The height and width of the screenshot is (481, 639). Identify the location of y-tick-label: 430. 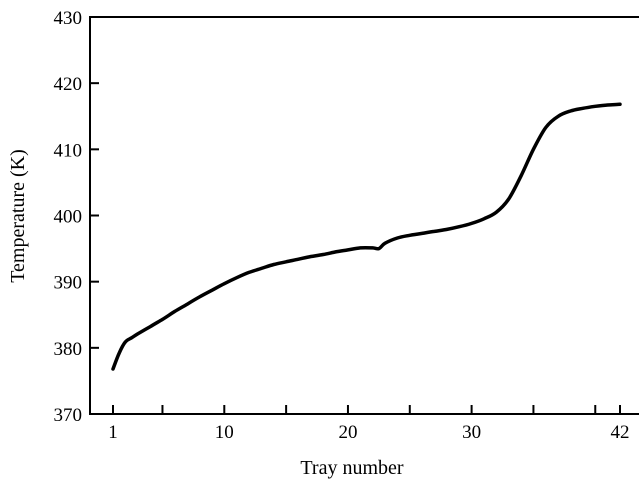
(68, 18).